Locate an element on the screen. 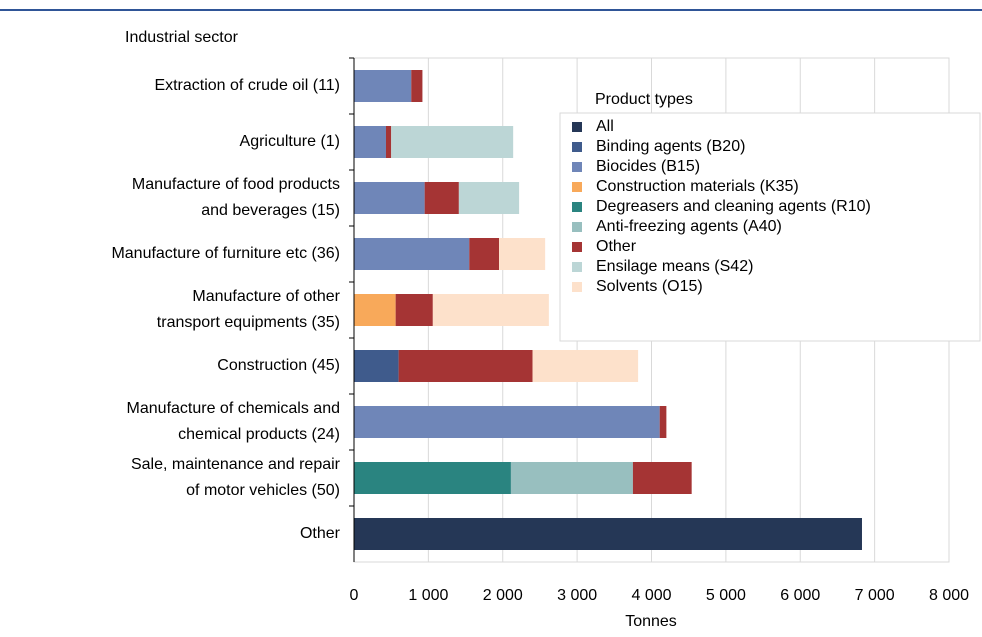  x-tick-label: 8 000 is located at coordinates (949, 595).